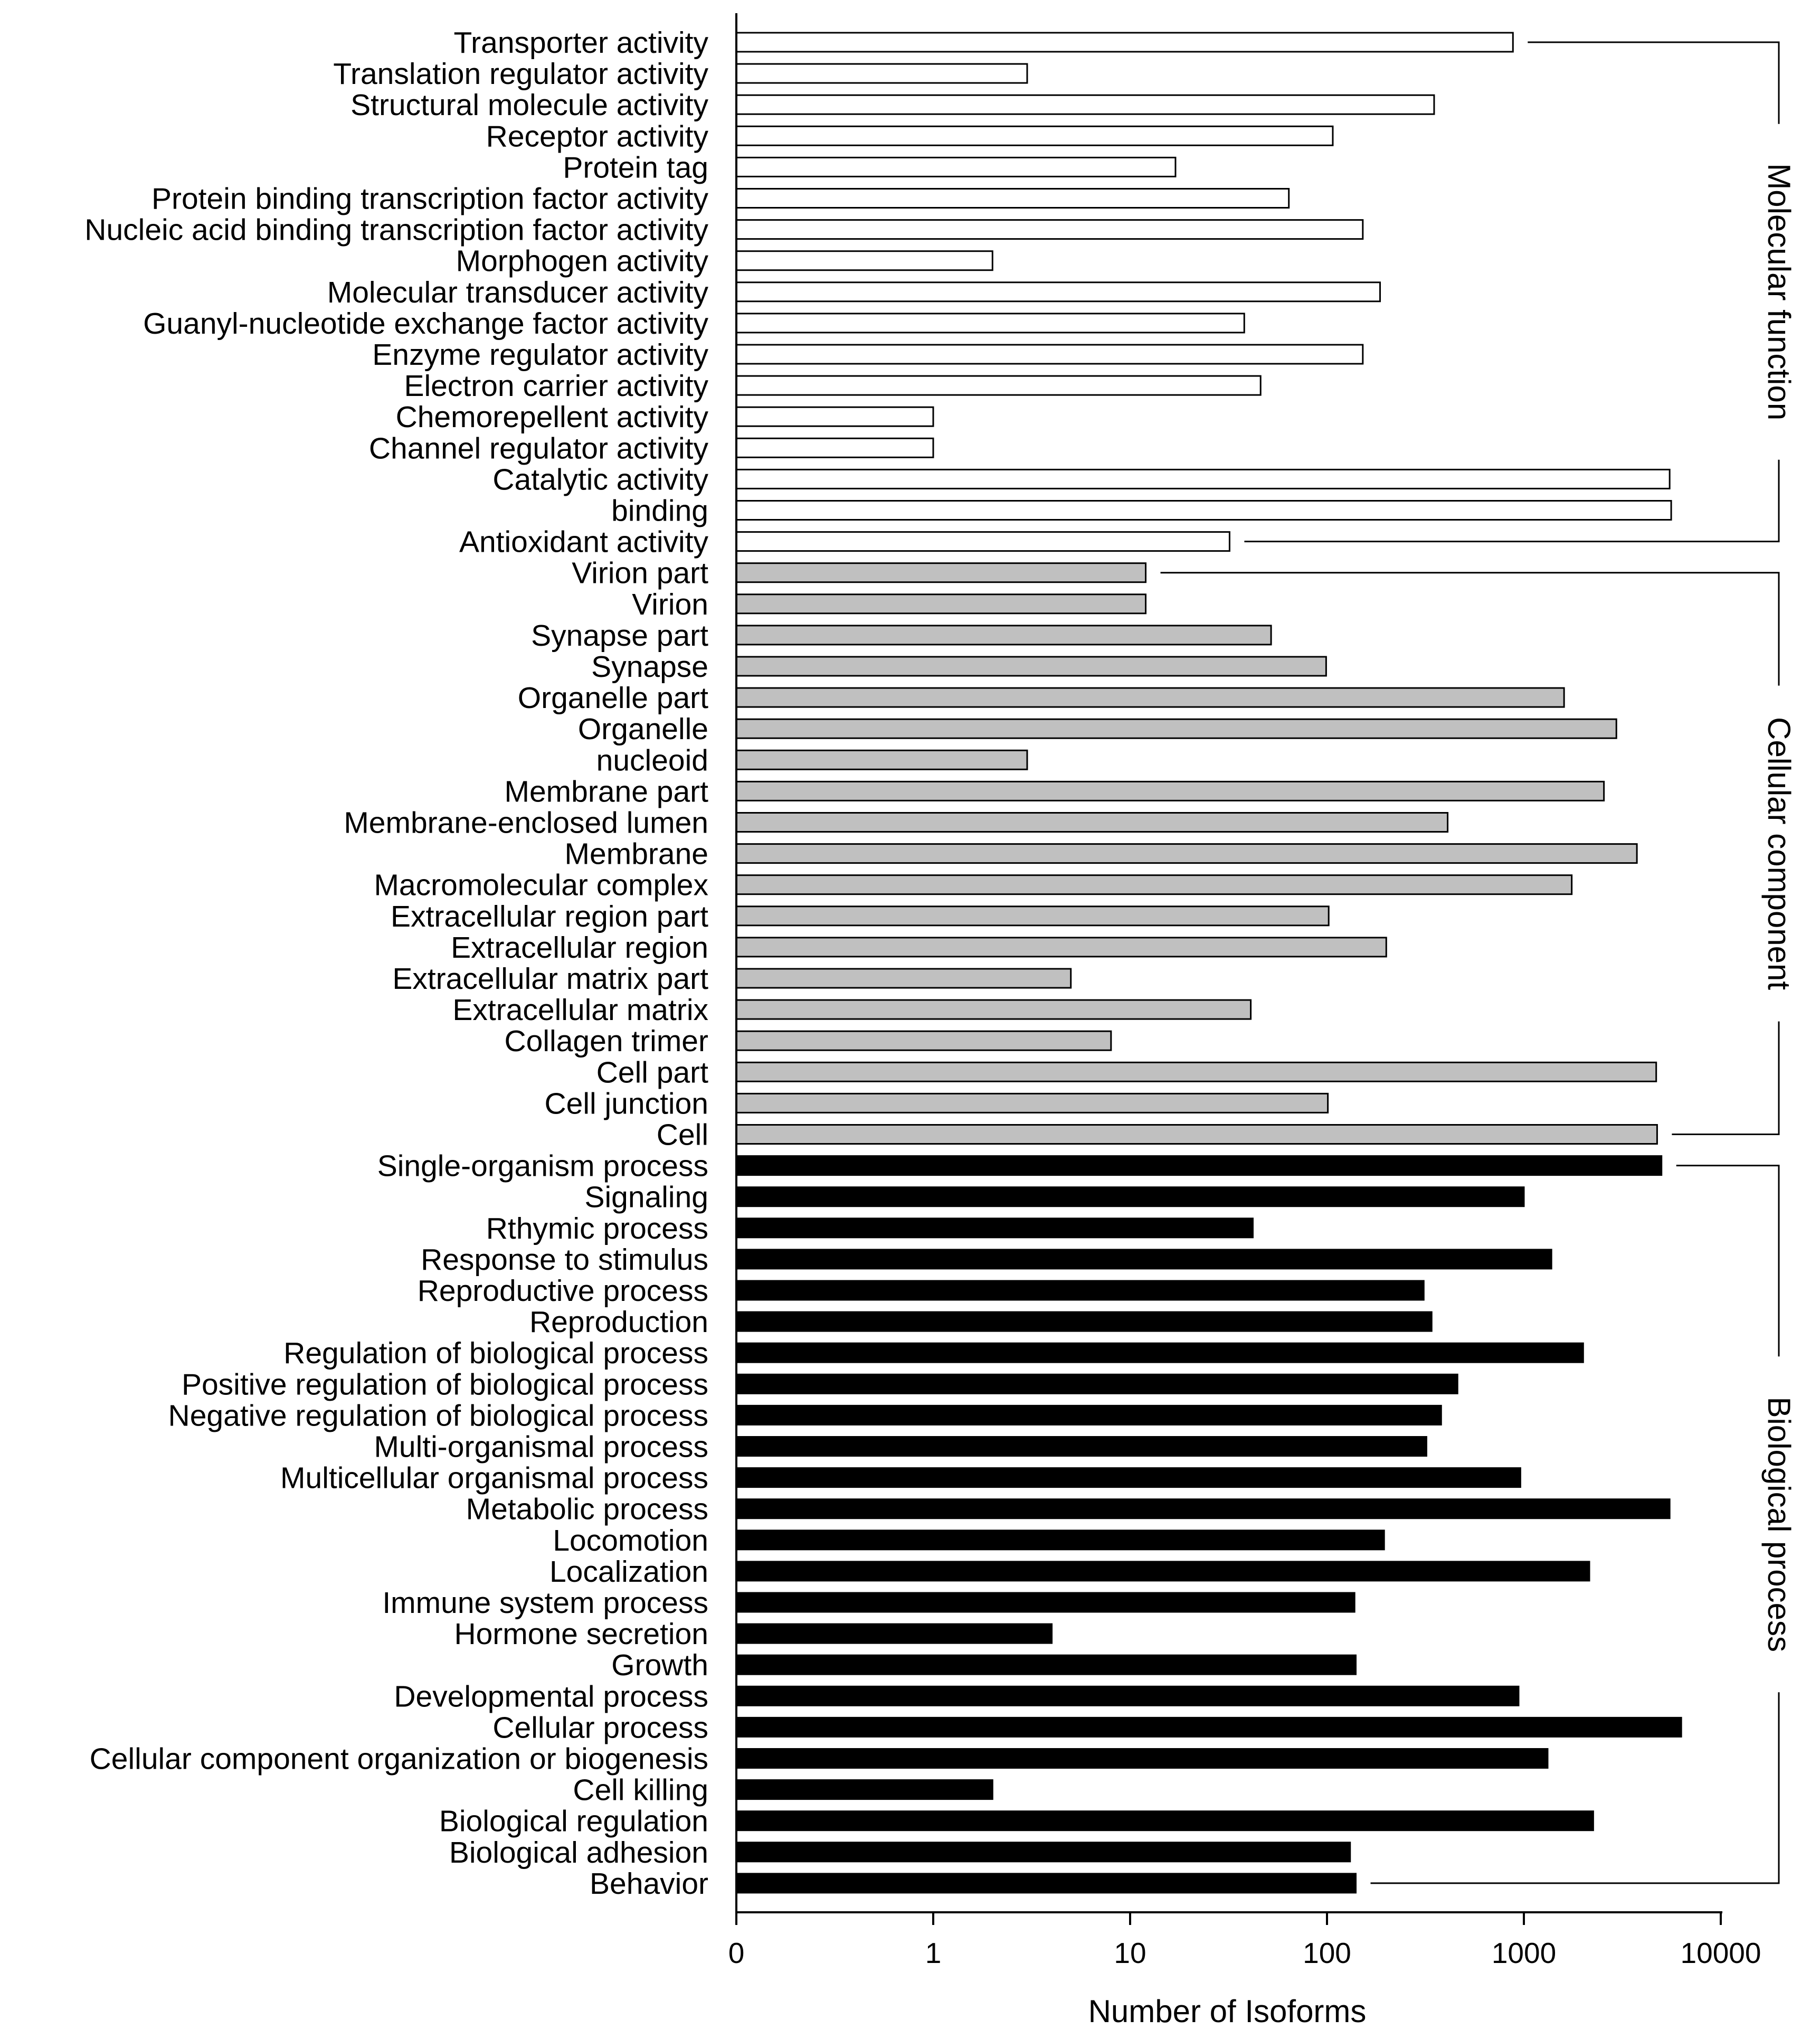  I want to click on category-label: Structural molecule activity, so click(529, 105).